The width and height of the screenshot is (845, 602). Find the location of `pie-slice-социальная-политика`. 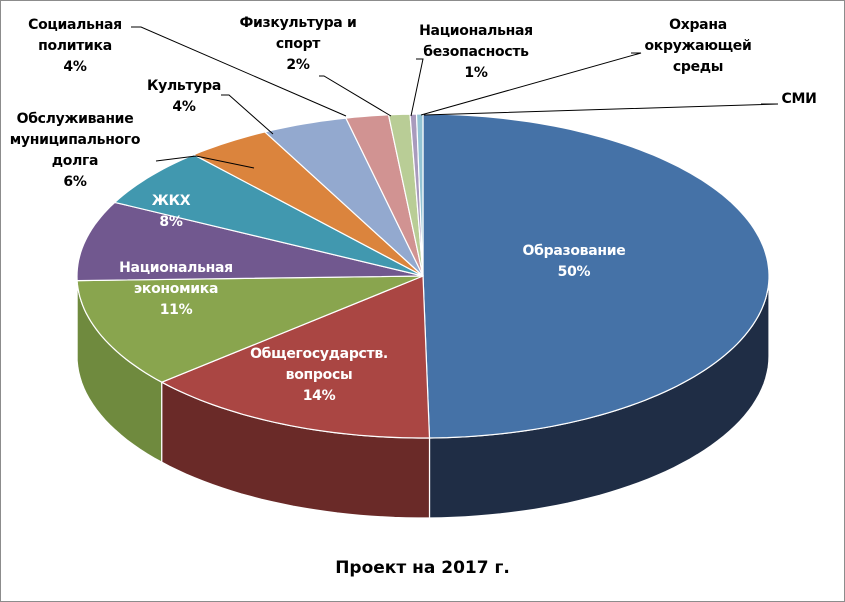

pie-slice-социальная-политика is located at coordinates (344, 197).